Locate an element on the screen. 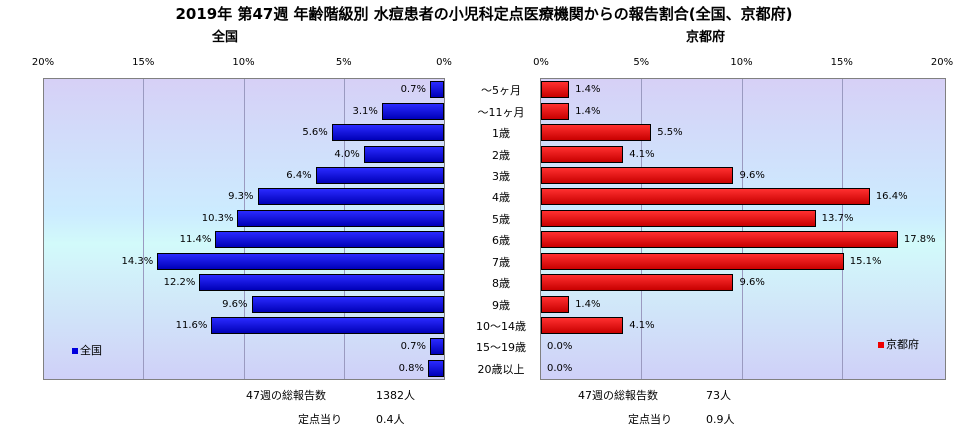 The image size is (968, 432). left-axis-tick: 20% is located at coordinates (43, 62).